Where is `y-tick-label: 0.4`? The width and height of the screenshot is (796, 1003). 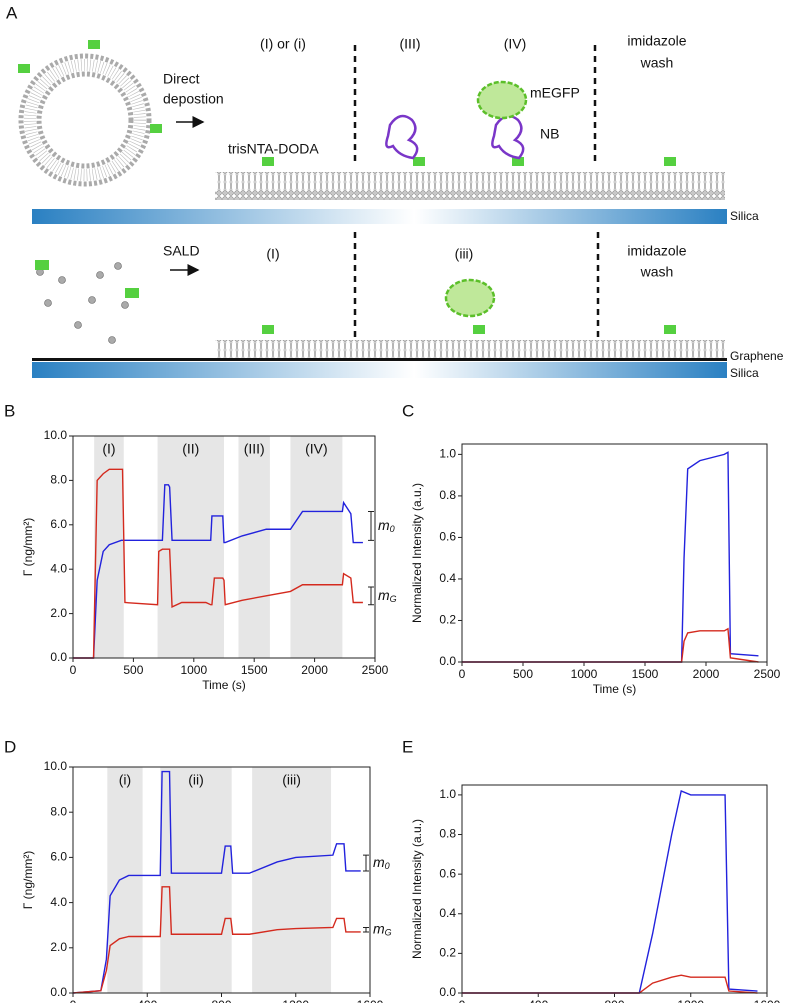 y-tick-label: 0.4 is located at coordinates (447, 913).